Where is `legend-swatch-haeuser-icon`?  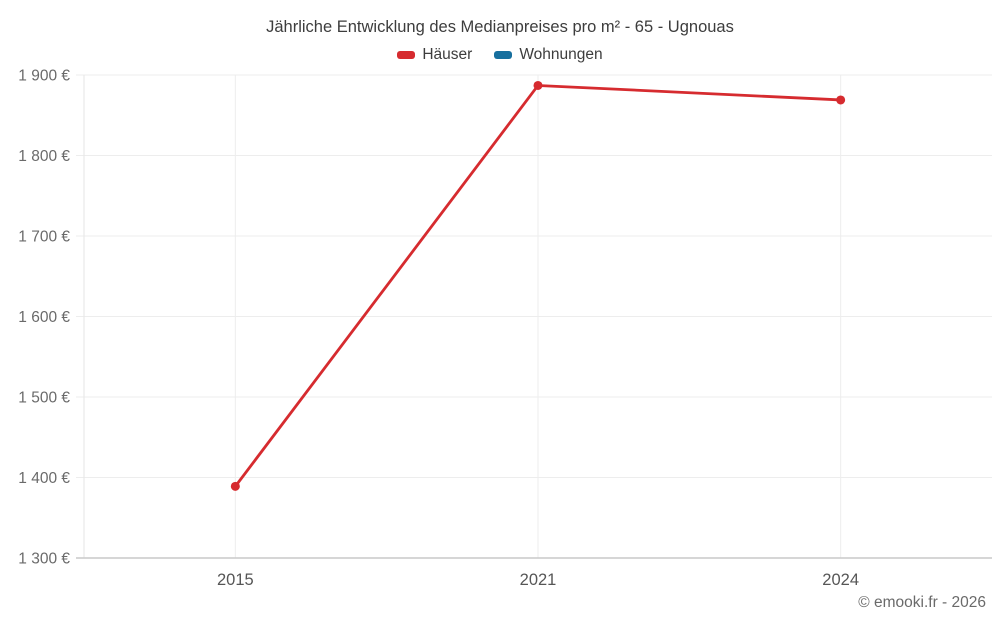 legend-swatch-haeuser-icon is located at coordinates (406, 55).